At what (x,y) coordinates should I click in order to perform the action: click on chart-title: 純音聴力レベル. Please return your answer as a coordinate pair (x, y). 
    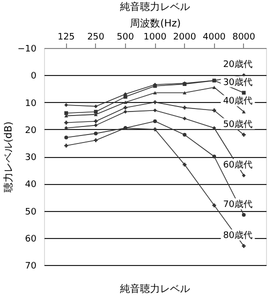
    Looking at the image, I should click on (155, 7).